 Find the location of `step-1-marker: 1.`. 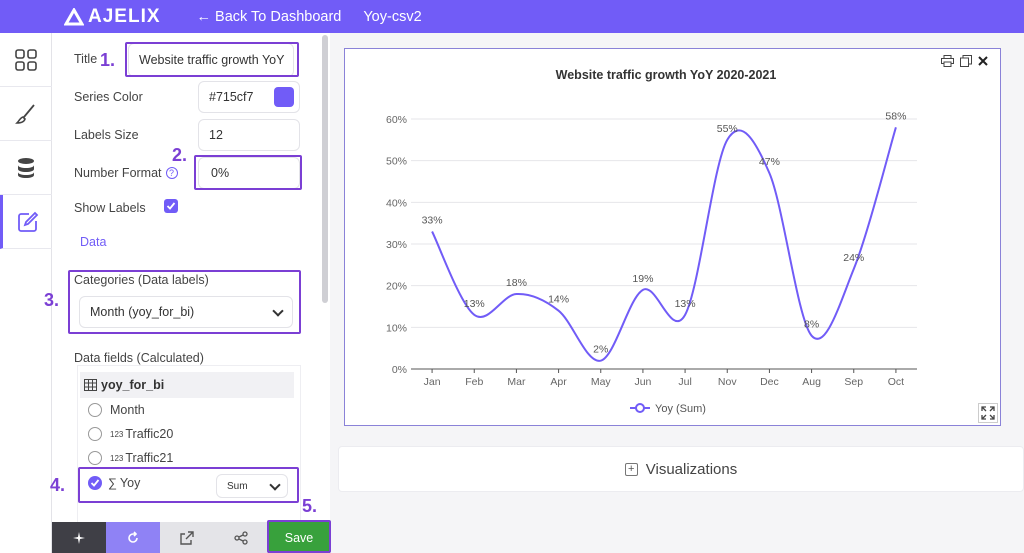

step-1-marker: 1. is located at coordinates (108, 60).